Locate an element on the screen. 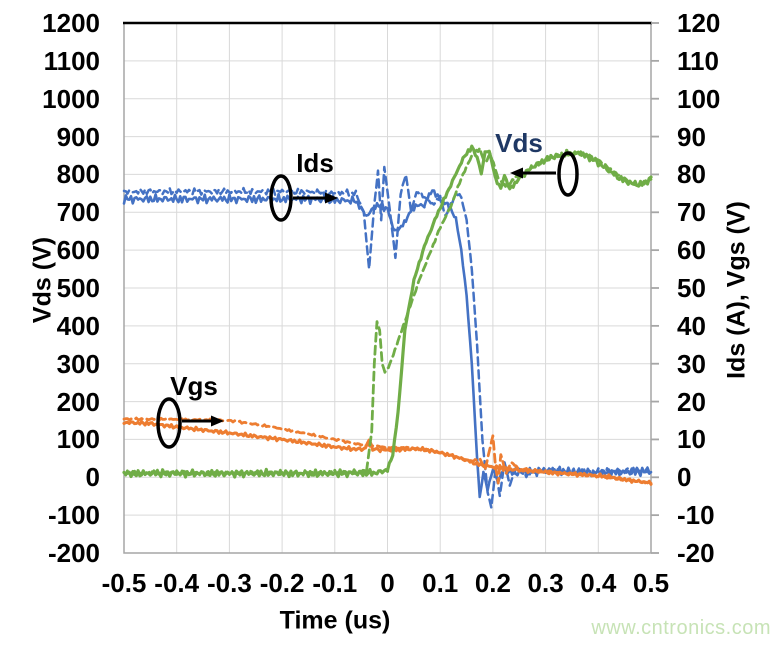 This screenshot has height=645, width=775. y-axis-right-tick: -20 is located at coordinates (696, 553).